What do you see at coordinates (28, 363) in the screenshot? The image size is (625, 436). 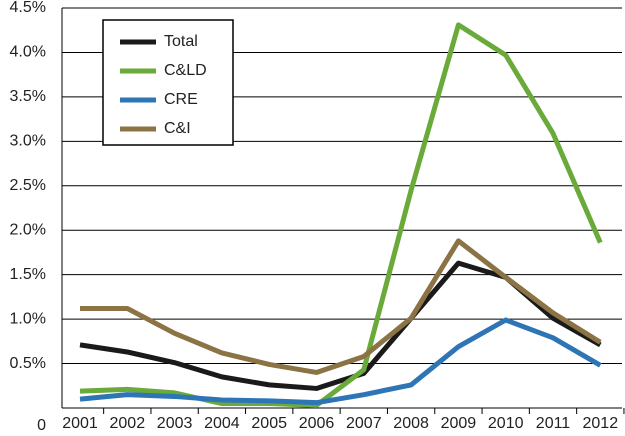 I see `y-tick-label: 0.5%` at bounding box center [28, 363].